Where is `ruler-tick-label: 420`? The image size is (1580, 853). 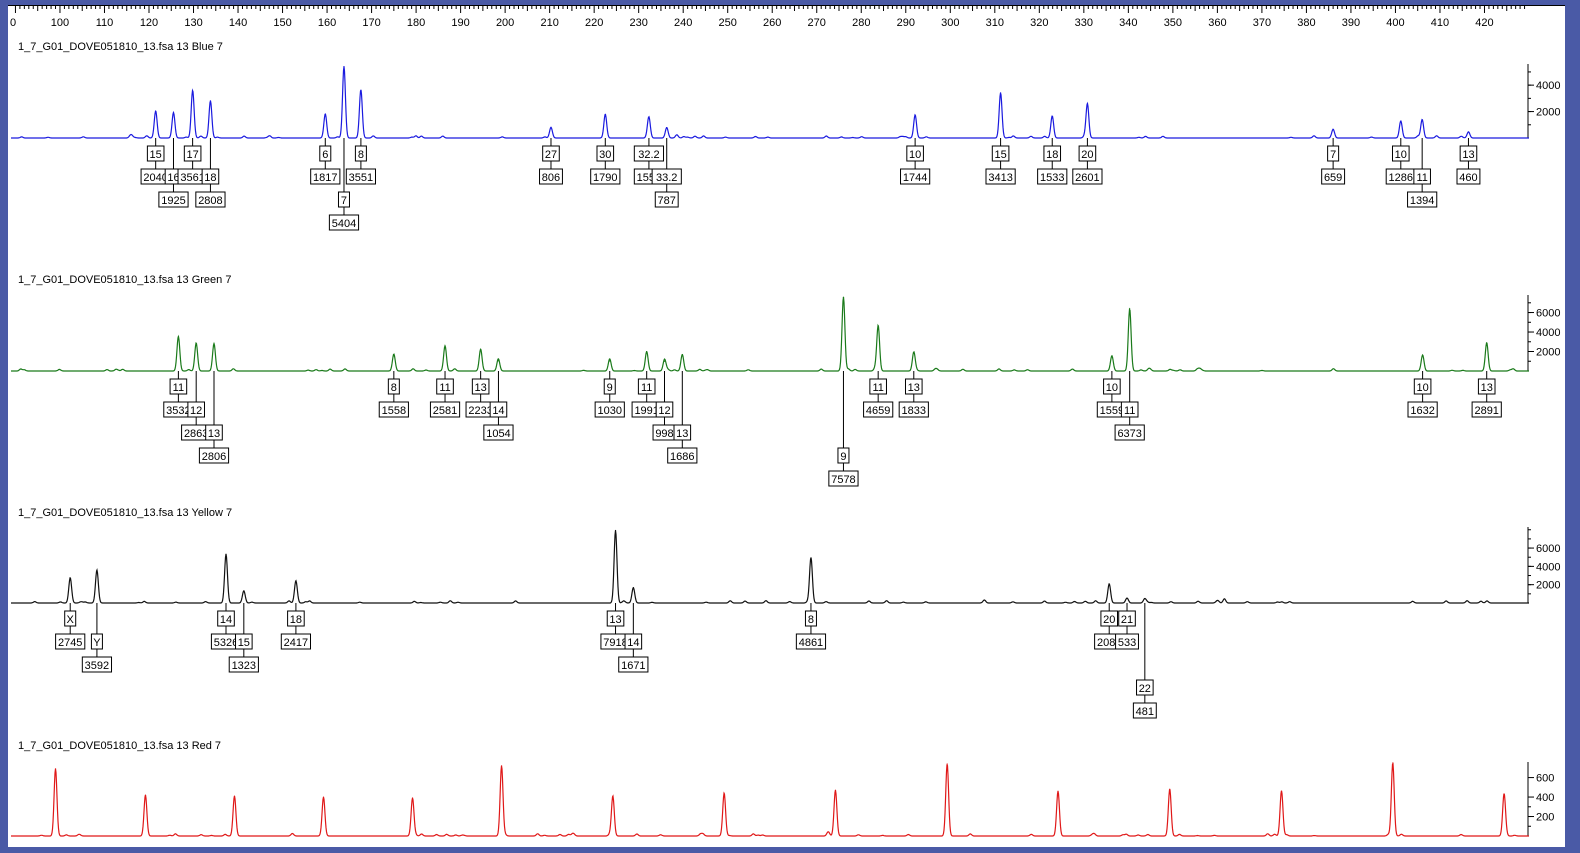 ruler-tick-label: 420 is located at coordinates (1484, 23).